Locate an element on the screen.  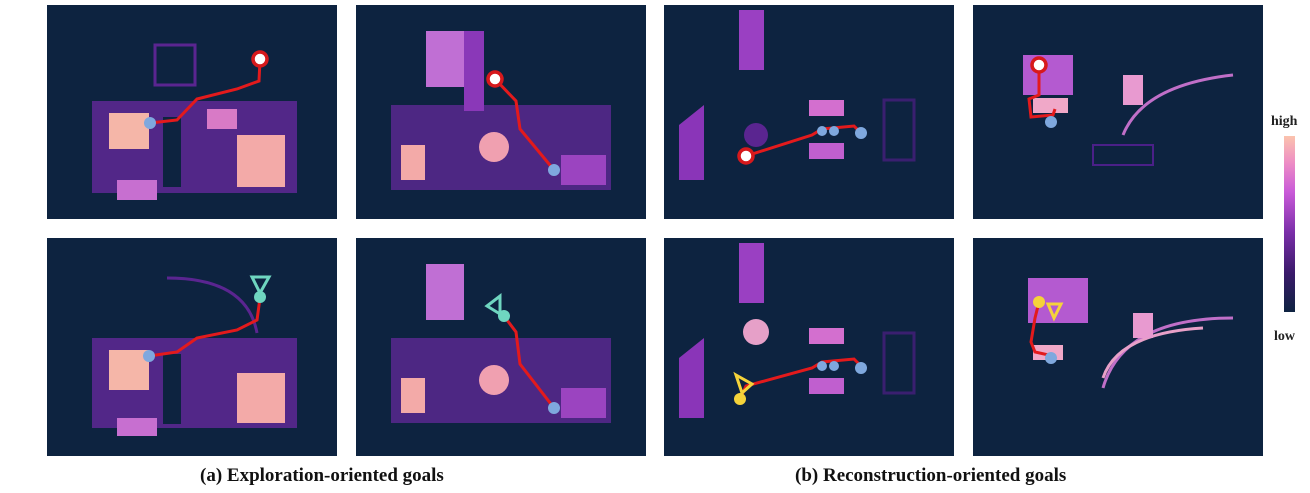
panel-exploration-scene2-result is located at coordinates (501, 347).